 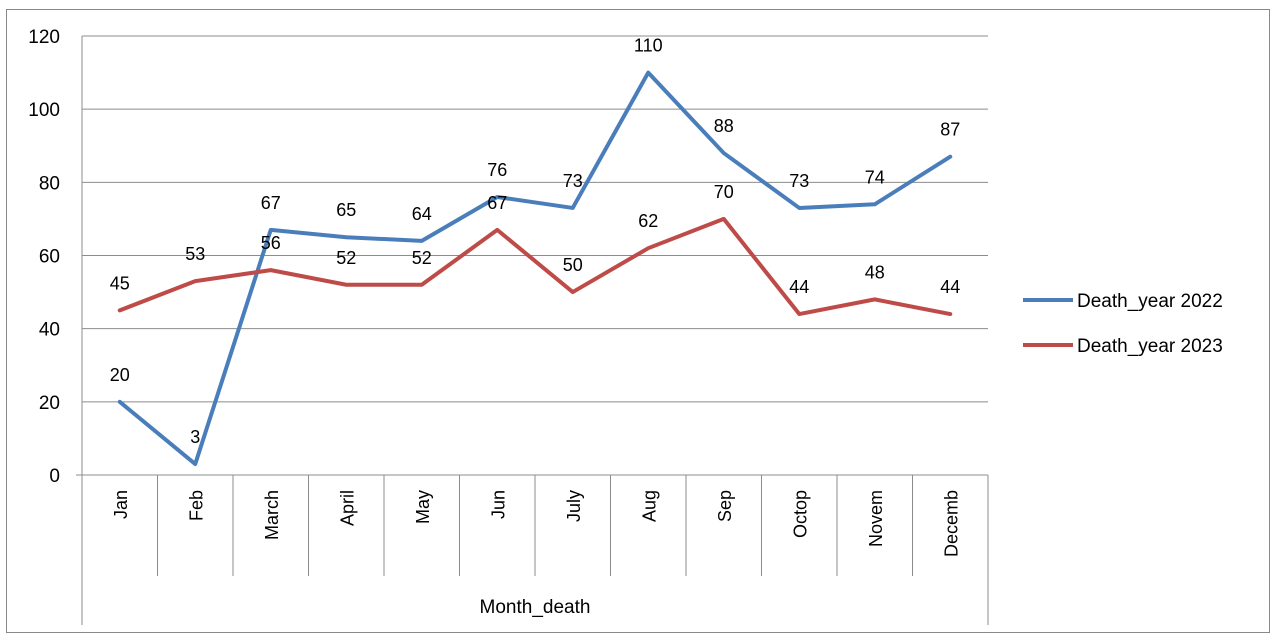 What do you see at coordinates (498, 504) in the screenshot?
I see `x-category-label: Jun` at bounding box center [498, 504].